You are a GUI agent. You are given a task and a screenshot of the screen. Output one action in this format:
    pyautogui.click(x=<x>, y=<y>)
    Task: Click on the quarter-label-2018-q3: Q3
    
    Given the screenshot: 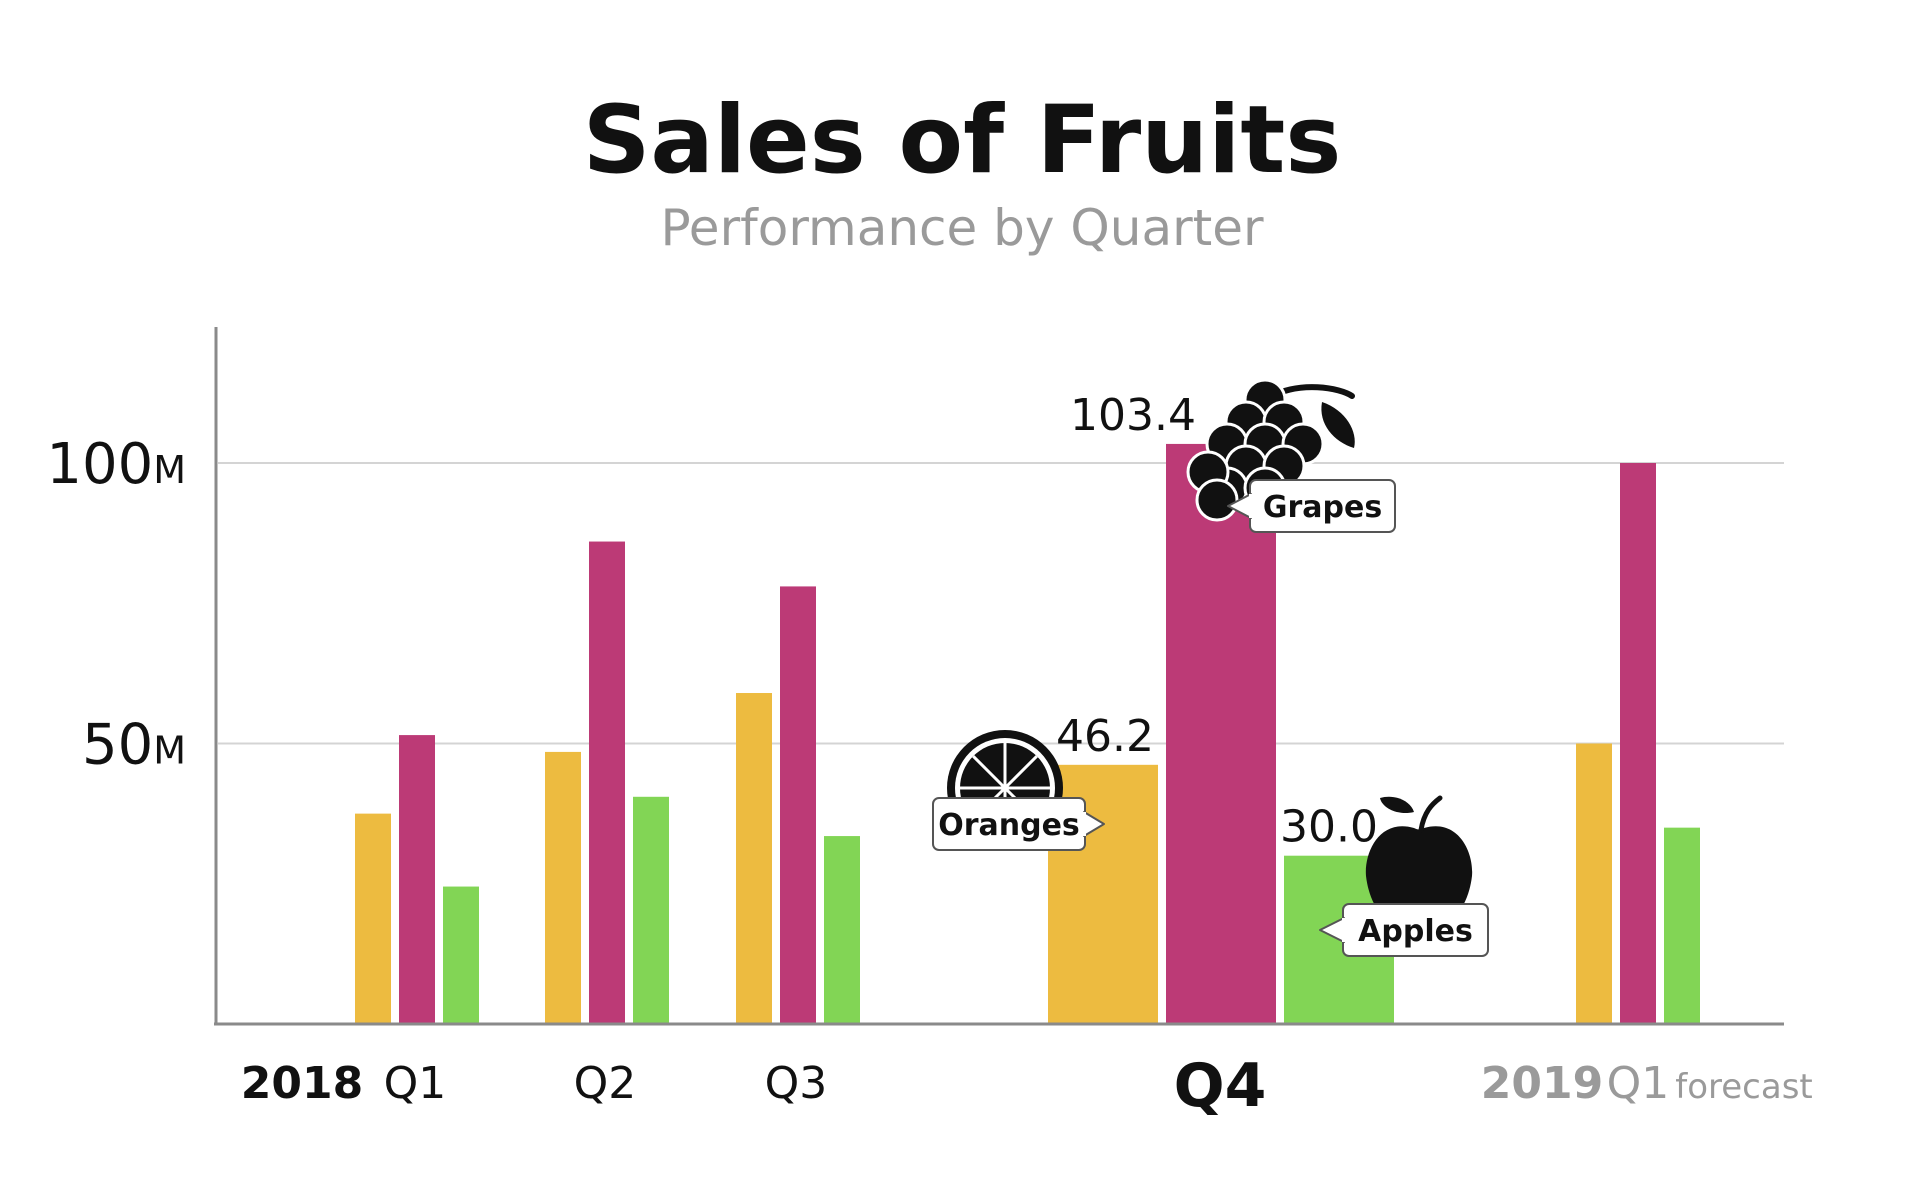 What is the action you would take?
    pyautogui.click(x=796, y=1083)
    